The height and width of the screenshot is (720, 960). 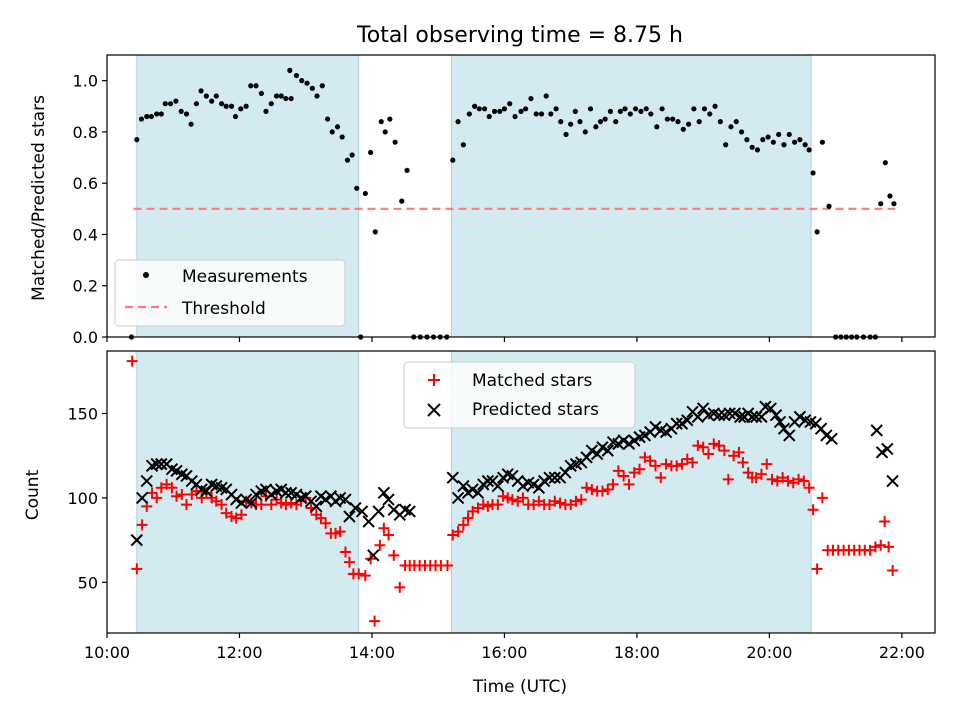 What do you see at coordinates (82, 413) in the screenshot?
I see `bottom-ytick-label: 150` at bounding box center [82, 413].